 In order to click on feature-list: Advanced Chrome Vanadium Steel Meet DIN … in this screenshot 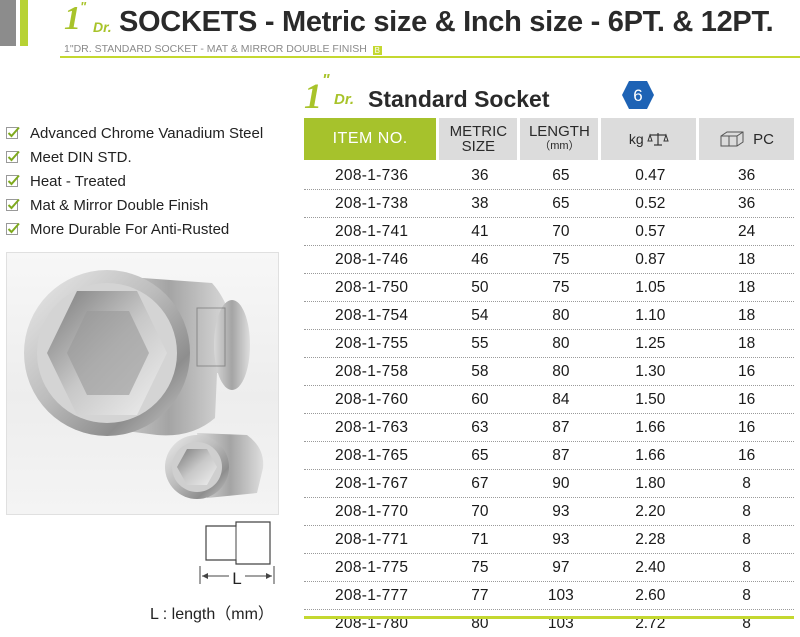, I will do `click(134, 181)`.